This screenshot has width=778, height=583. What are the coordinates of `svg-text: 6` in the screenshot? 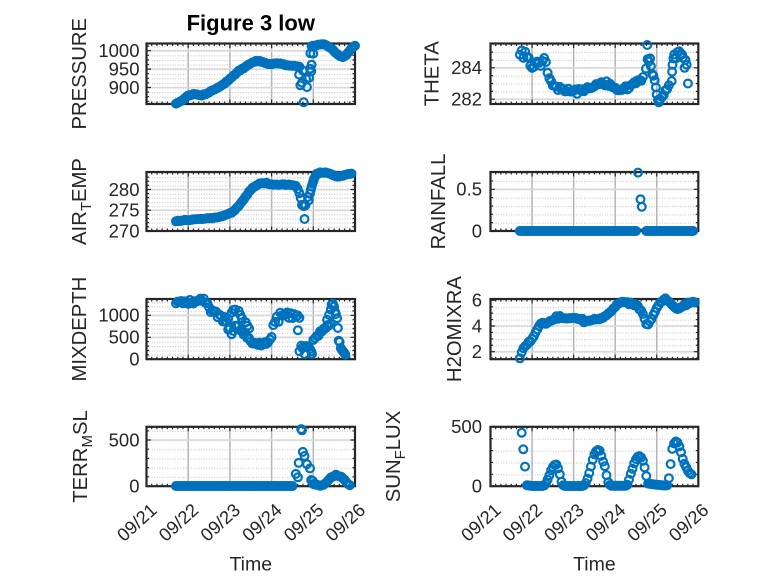 It's located at (477, 300).